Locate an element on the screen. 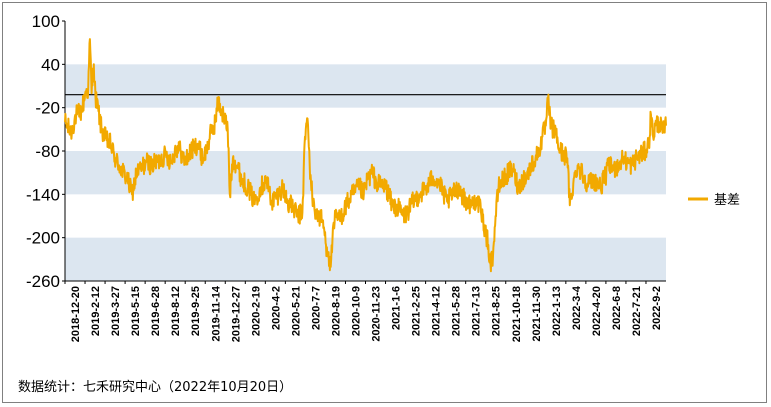  x-tick-label: 2022-3-4 is located at coordinates (577, 307).